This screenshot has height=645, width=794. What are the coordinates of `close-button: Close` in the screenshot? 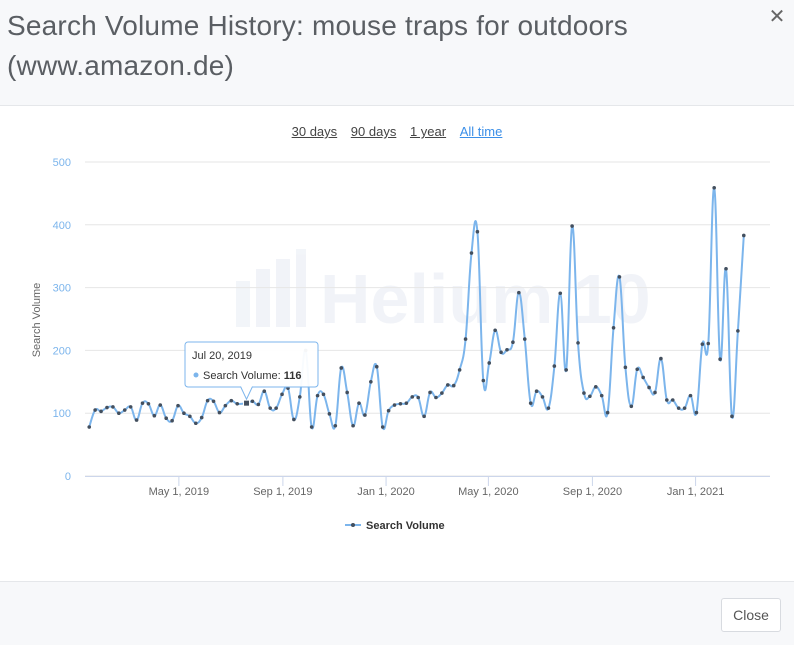 It's located at (751, 615).